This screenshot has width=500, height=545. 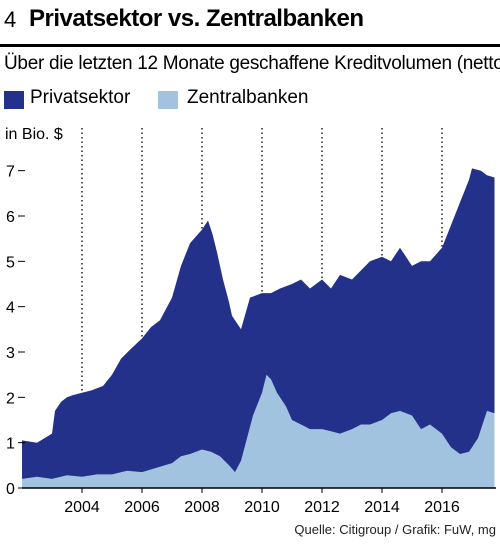 What do you see at coordinates (10, 489) in the screenshot?
I see `y-tick-label-0: 0` at bounding box center [10, 489].